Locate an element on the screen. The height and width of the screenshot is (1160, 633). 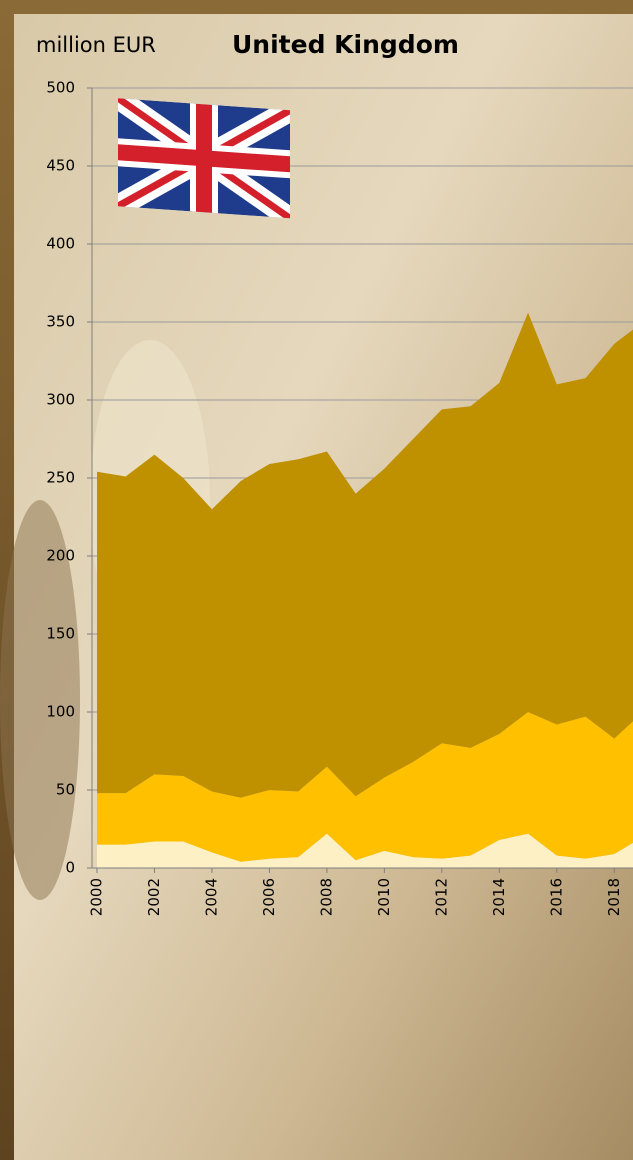
y-tick-label: 500 is located at coordinates (60, 88).